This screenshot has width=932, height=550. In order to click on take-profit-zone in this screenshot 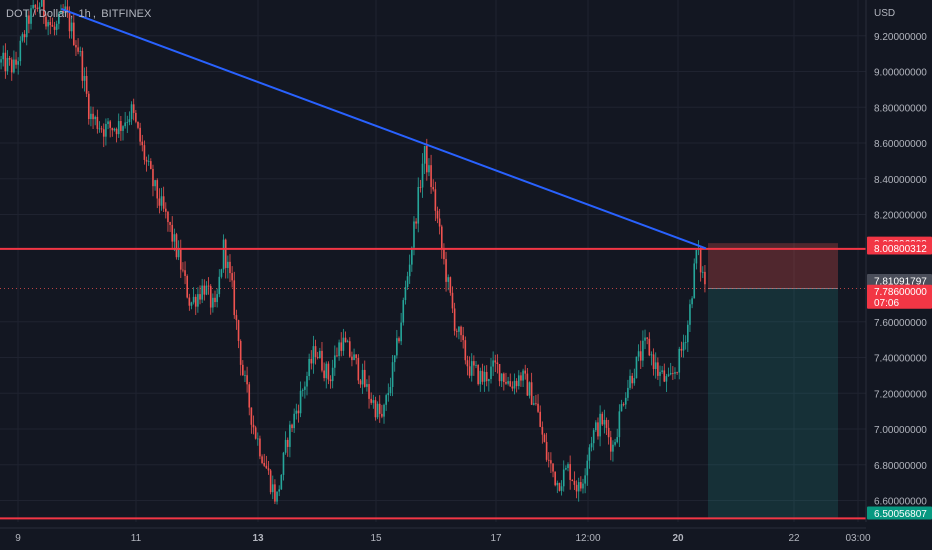, I will do `click(773, 403)`.